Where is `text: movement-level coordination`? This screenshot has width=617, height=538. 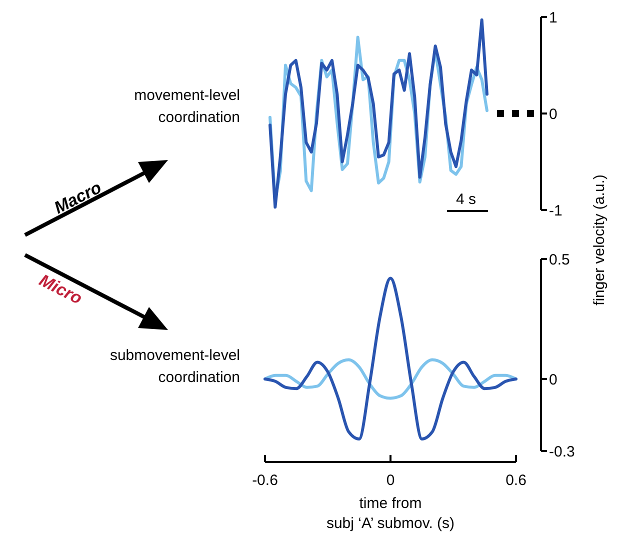 text: movement-level coordination is located at coordinates (187, 106).